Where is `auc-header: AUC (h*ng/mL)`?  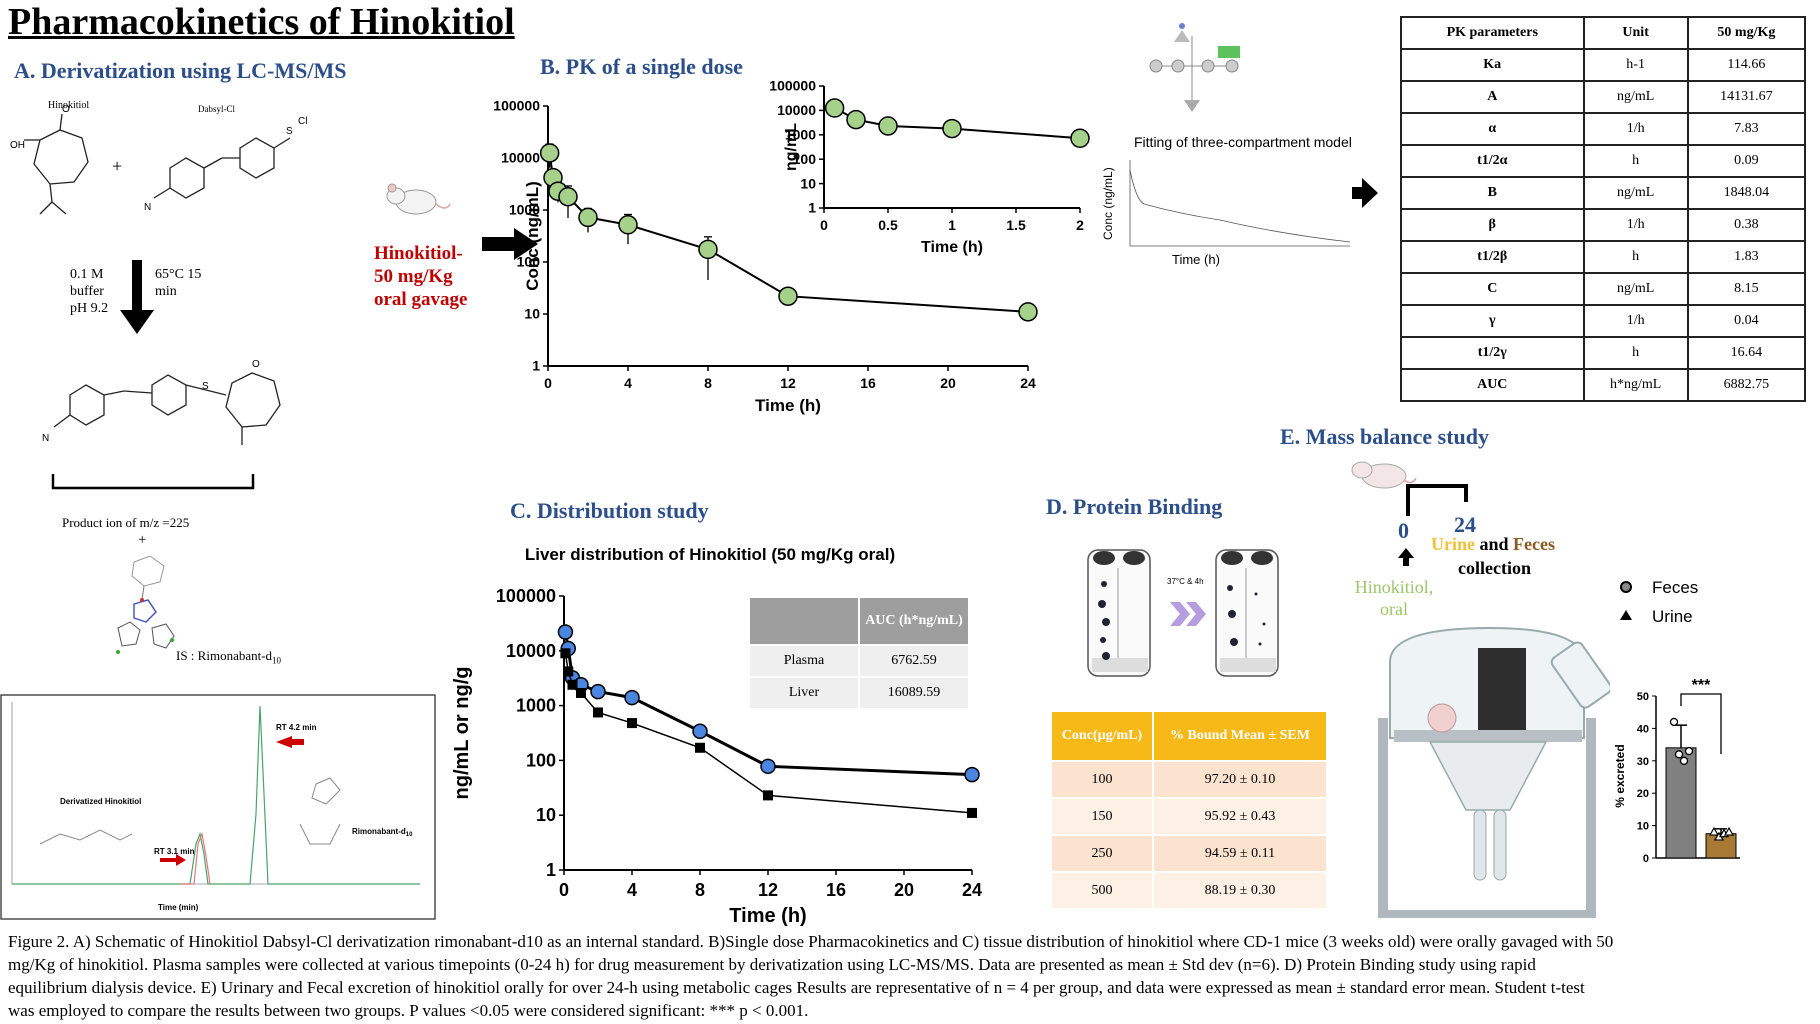
auc-header: AUC (h*ng/mL) is located at coordinates (914, 621).